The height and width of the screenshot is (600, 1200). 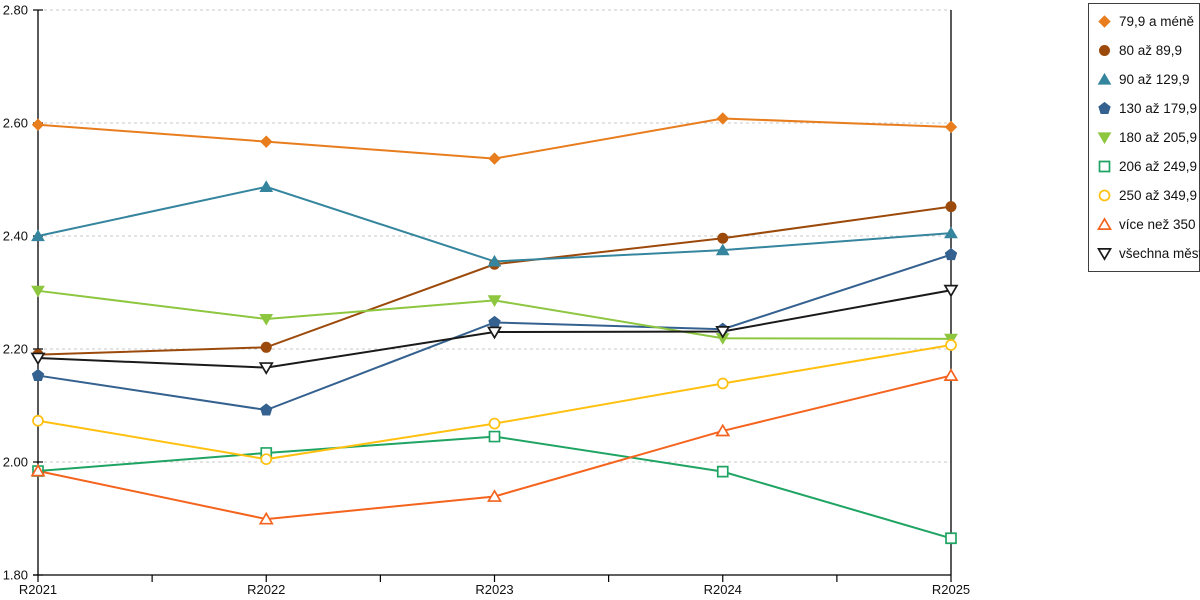 What do you see at coordinates (1157, 224) in the screenshot?
I see `legend-label: více než 350` at bounding box center [1157, 224].